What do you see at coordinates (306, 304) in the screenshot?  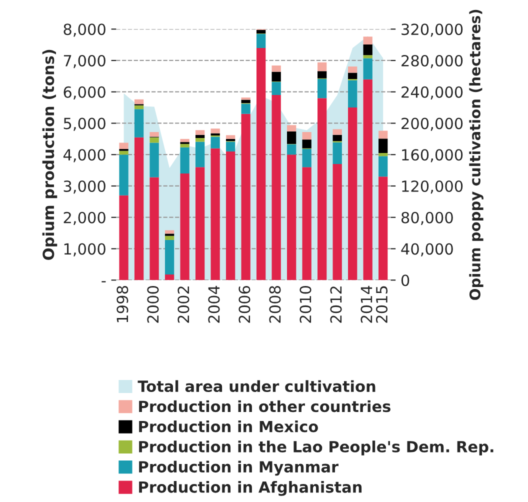 I see `x-tick-label: 2010` at bounding box center [306, 304].